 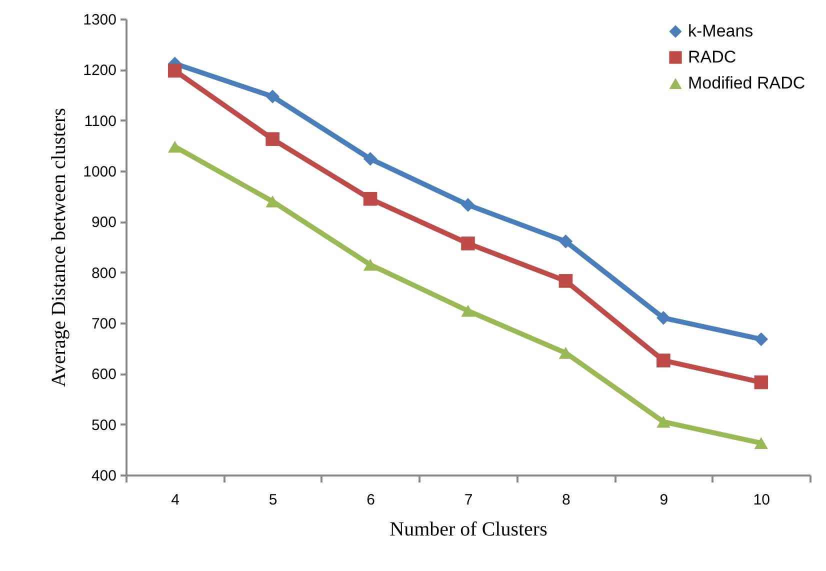 What do you see at coordinates (103, 375) in the screenshot?
I see `y-tick-label: 600` at bounding box center [103, 375].